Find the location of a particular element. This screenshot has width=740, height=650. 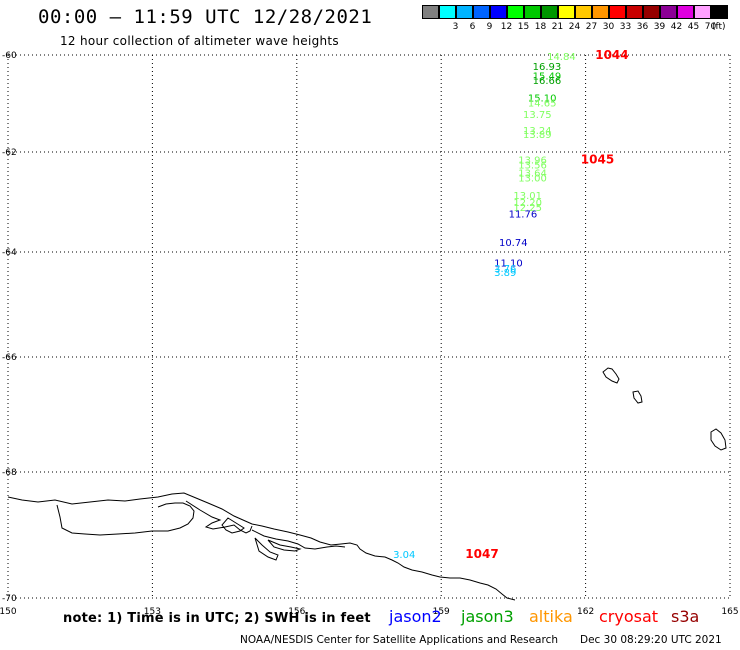

latitude-tick-label: -62 is located at coordinates (9, 153).